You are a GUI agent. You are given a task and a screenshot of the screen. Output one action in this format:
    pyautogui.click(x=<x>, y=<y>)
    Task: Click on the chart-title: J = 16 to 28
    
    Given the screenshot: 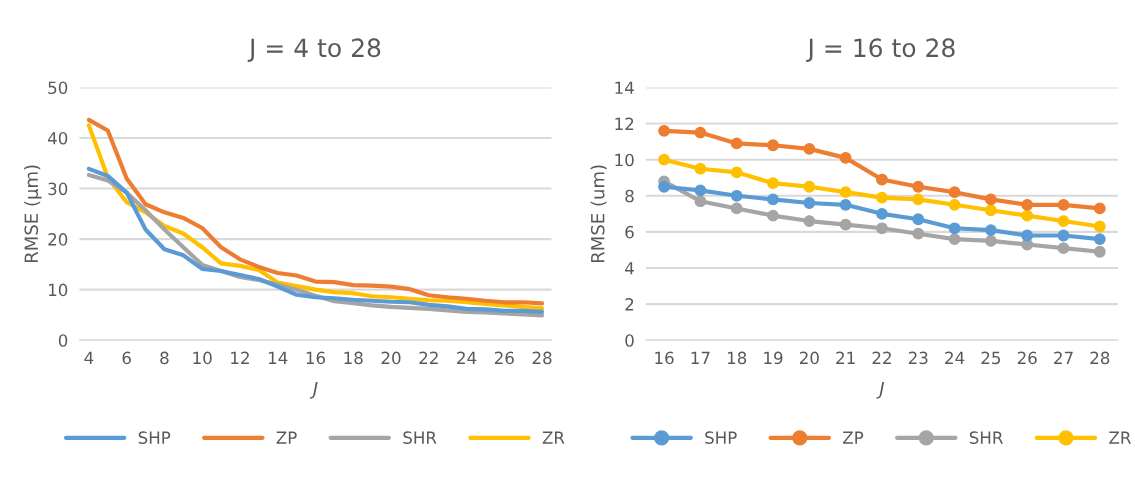 What is the action you would take?
    pyautogui.click(x=880, y=50)
    